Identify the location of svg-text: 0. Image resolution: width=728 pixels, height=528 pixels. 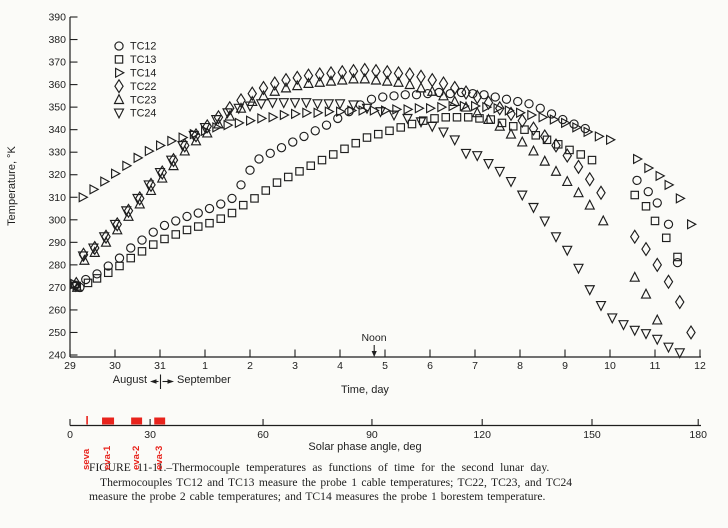
(70, 435).